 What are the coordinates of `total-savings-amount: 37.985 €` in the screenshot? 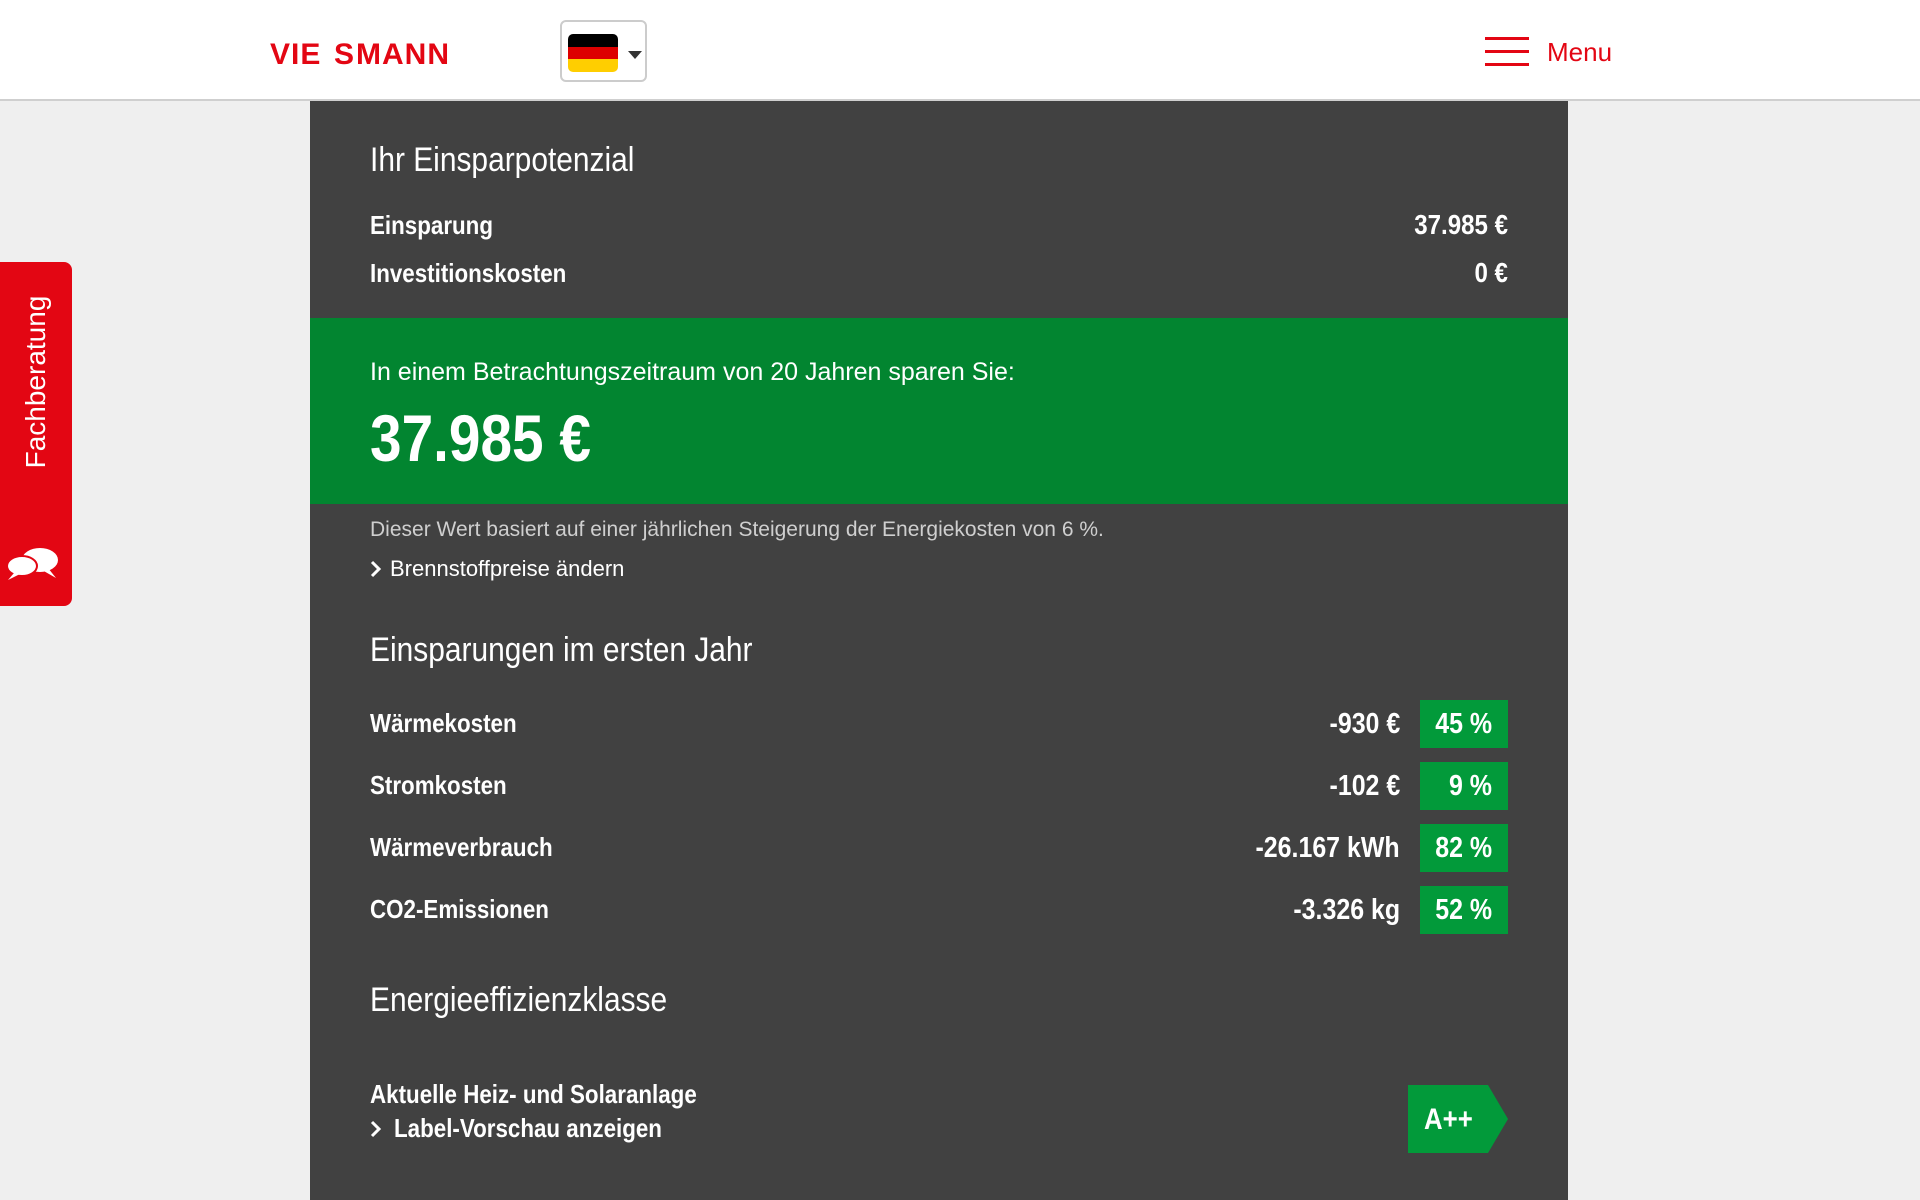 It's located at (480, 438).